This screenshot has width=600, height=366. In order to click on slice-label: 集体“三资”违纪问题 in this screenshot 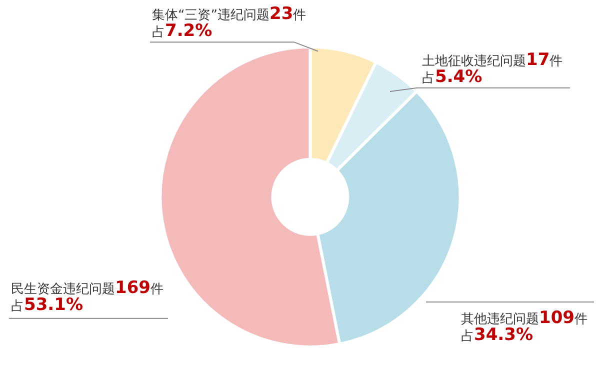, I will do `click(211, 15)`.